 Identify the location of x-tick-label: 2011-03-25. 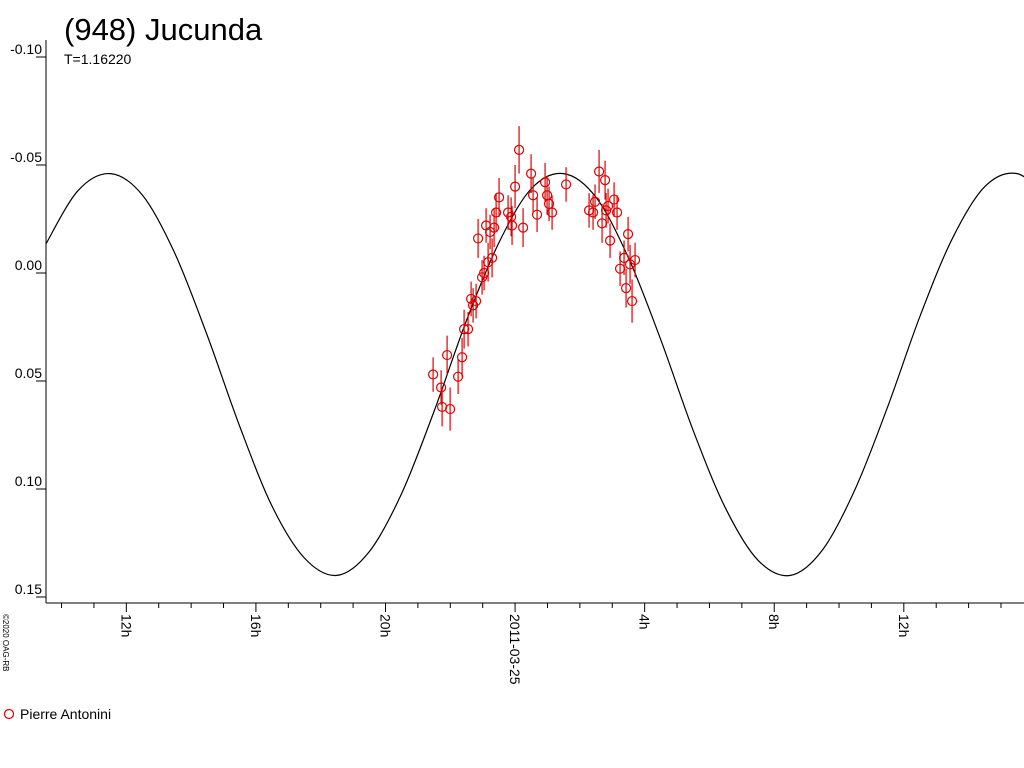
(515, 649).